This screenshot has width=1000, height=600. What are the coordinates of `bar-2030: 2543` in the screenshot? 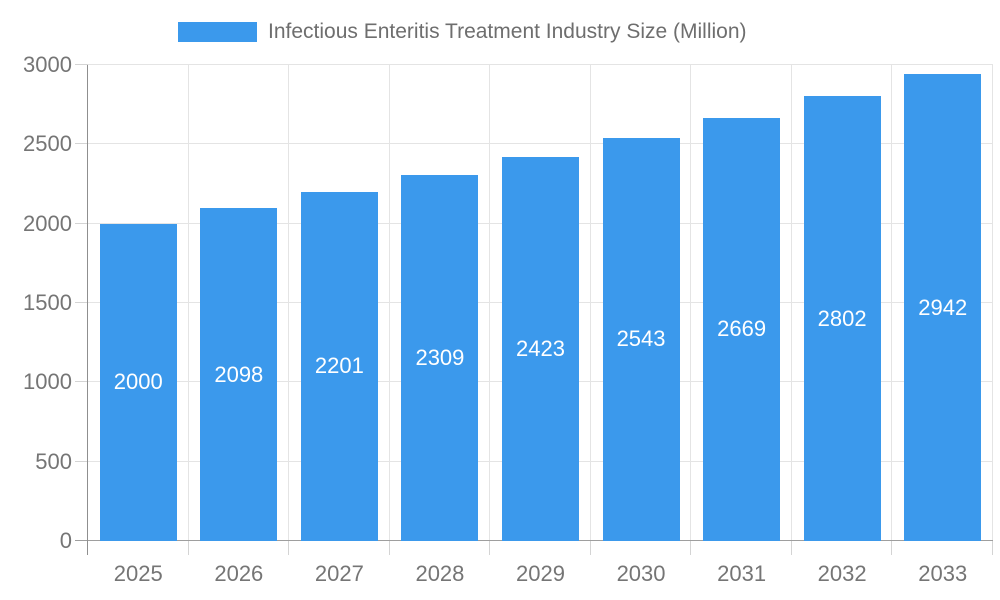 It's located at (641, 339).